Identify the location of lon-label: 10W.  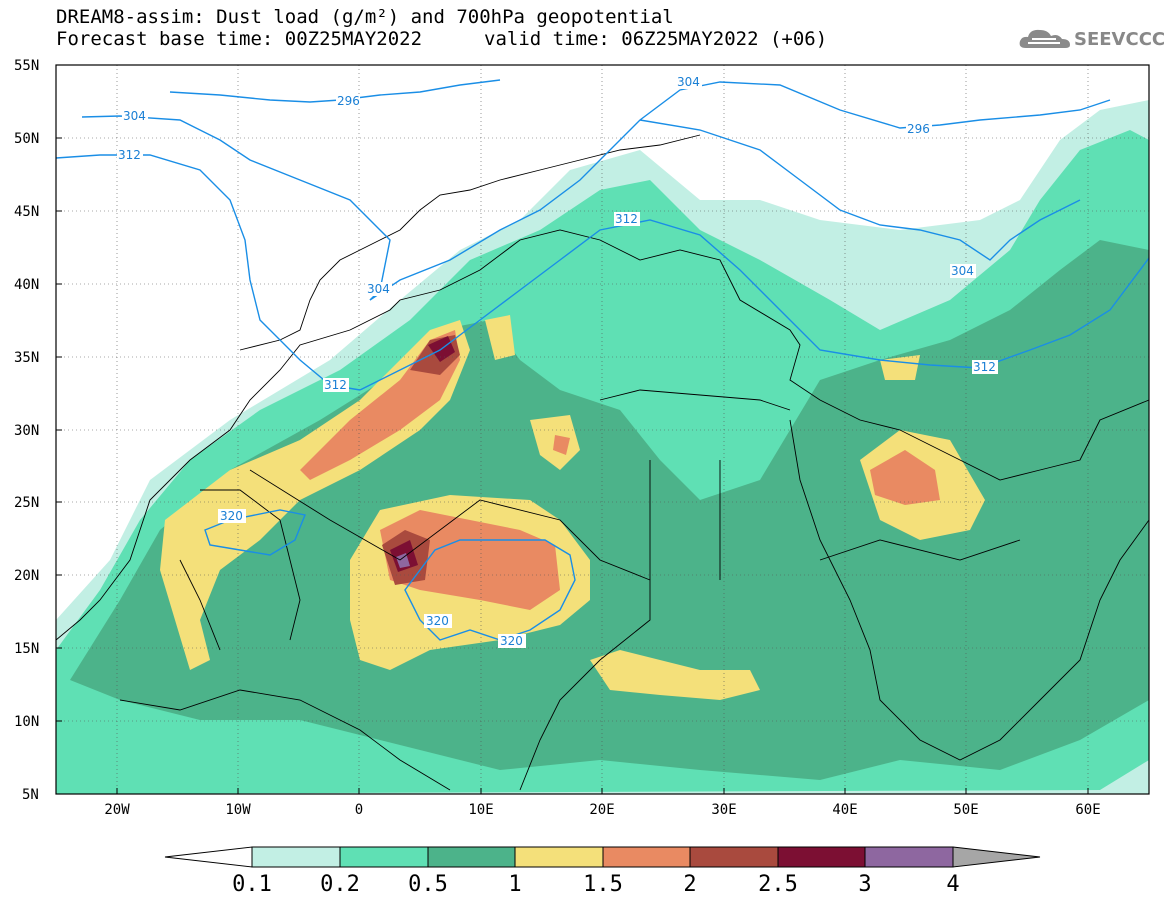
(238, 810).